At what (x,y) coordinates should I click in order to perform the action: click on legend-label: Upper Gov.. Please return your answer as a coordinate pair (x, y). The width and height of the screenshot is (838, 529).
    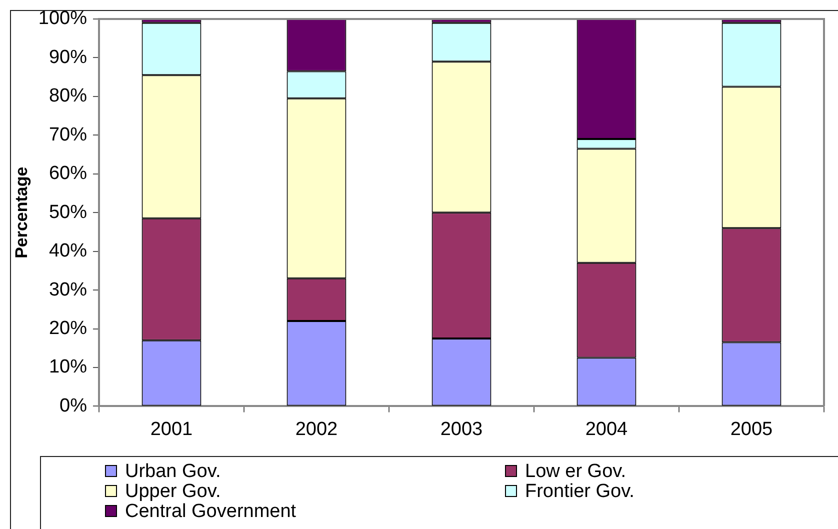
    Looking at the image, I should click on (173, 491).